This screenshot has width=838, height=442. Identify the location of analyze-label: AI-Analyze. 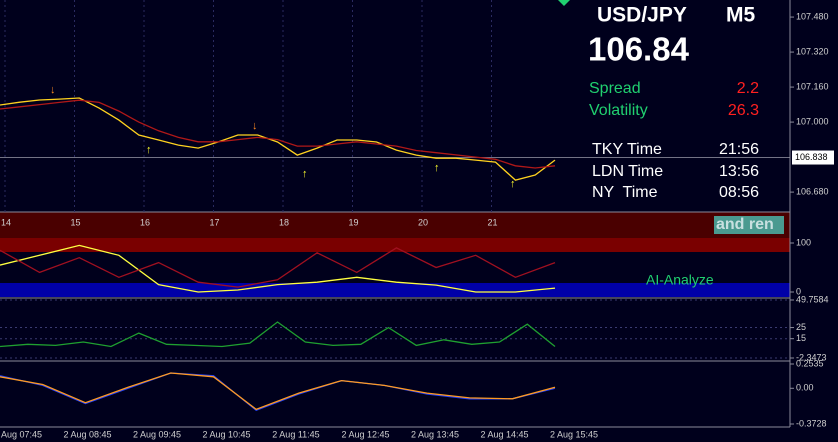
(680, 280).